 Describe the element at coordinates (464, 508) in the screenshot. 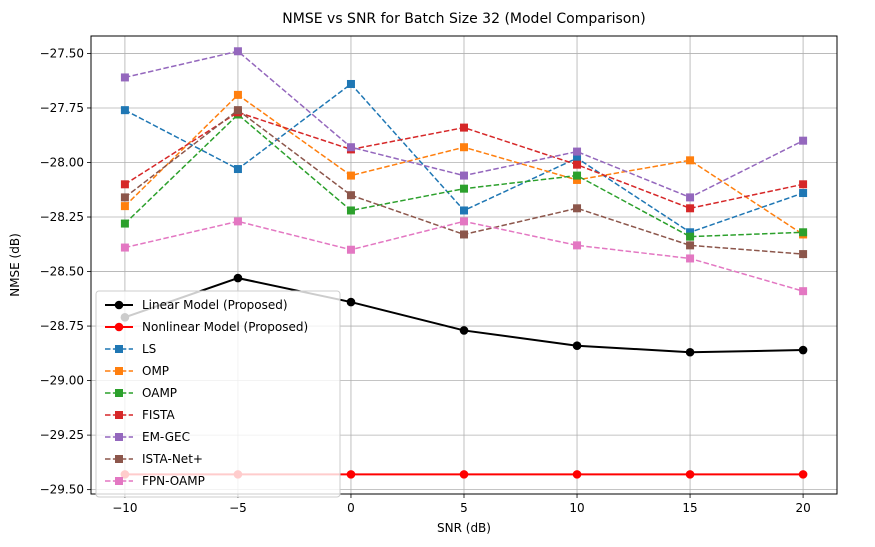

I see `x-tick-label: 5` at that location.